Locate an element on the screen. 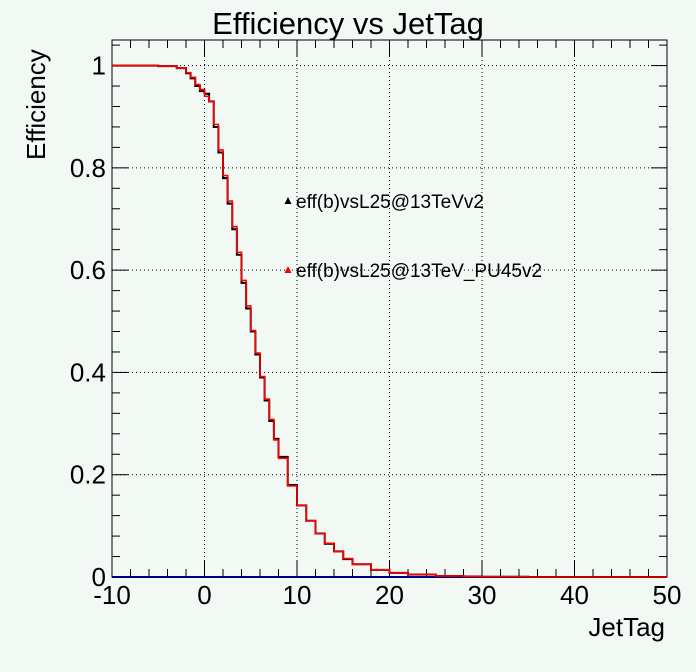  x-tick-label: 20 is located at coordinates (389, 595).